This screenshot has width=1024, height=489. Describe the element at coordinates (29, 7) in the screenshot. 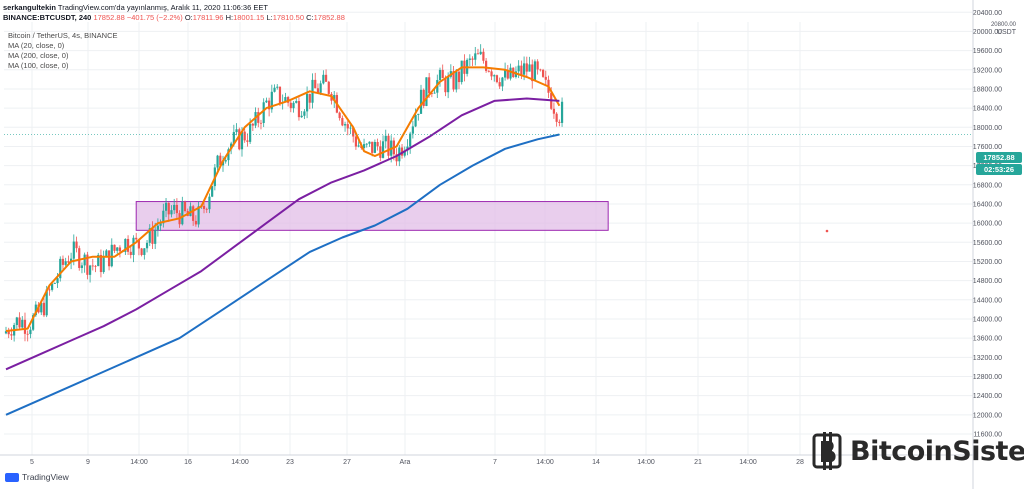

I see `author-name: serkangultekin` at that location.